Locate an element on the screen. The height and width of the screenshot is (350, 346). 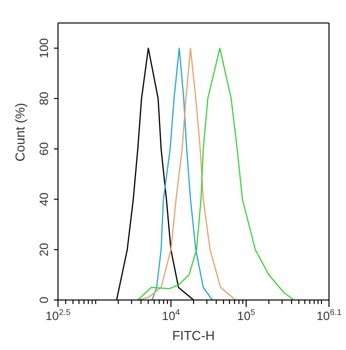
y-tick-label: 100 is located at coordinates (44, 48).